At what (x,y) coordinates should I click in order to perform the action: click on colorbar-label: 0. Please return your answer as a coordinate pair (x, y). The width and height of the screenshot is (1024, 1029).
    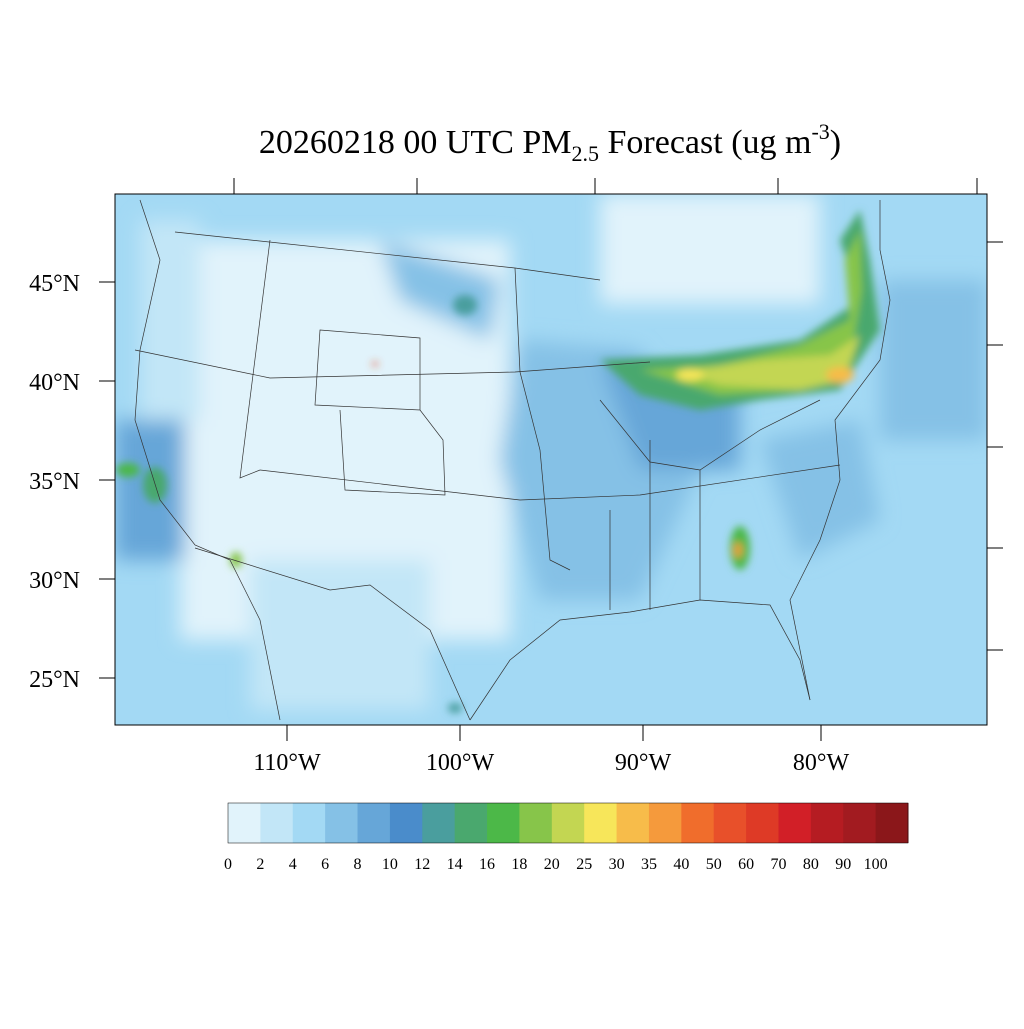
    Looking at the image, I should click on (228, 864).